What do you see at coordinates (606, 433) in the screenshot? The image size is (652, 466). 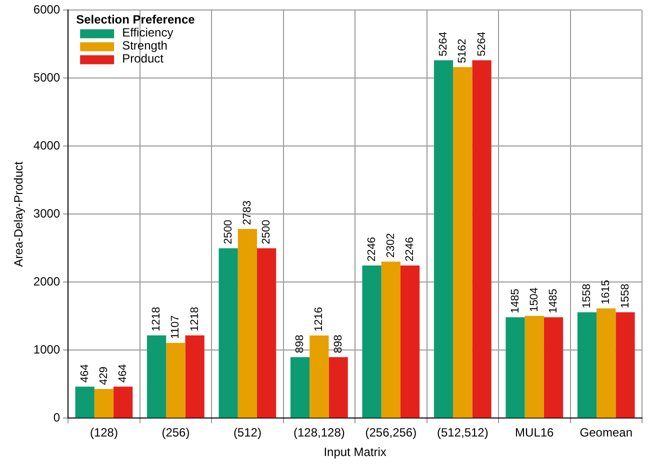 I see `x-tick-label: Geomean` at bounding box center [606, 433].